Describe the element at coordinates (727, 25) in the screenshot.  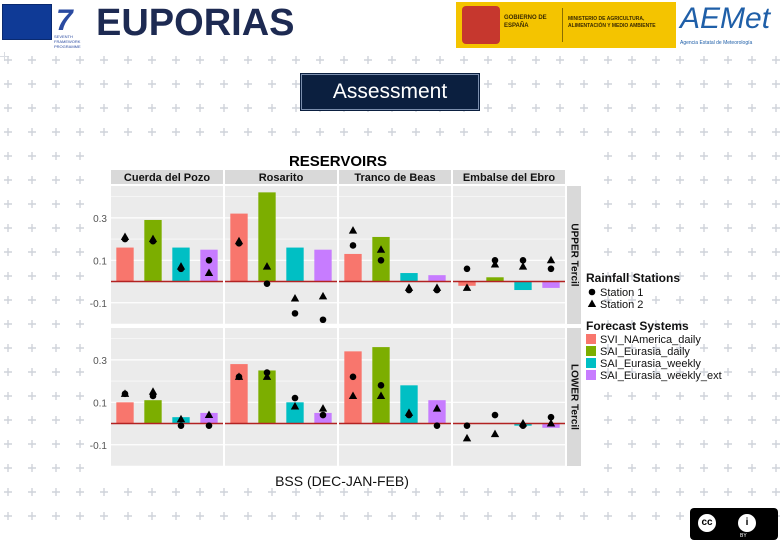
I see `aemet-logo: AEMet Agencia Estatal de Meteorología` at that location.